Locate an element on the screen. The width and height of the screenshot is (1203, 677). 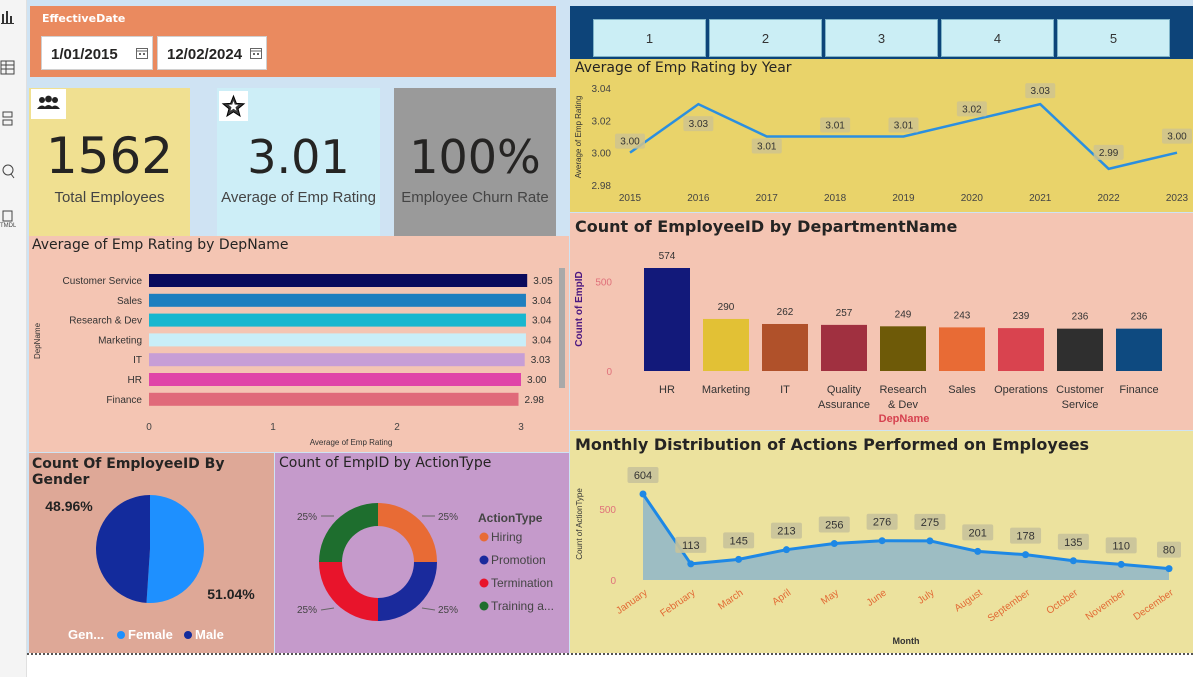
x-tick-label: November is located at coordinates (1106, 605).